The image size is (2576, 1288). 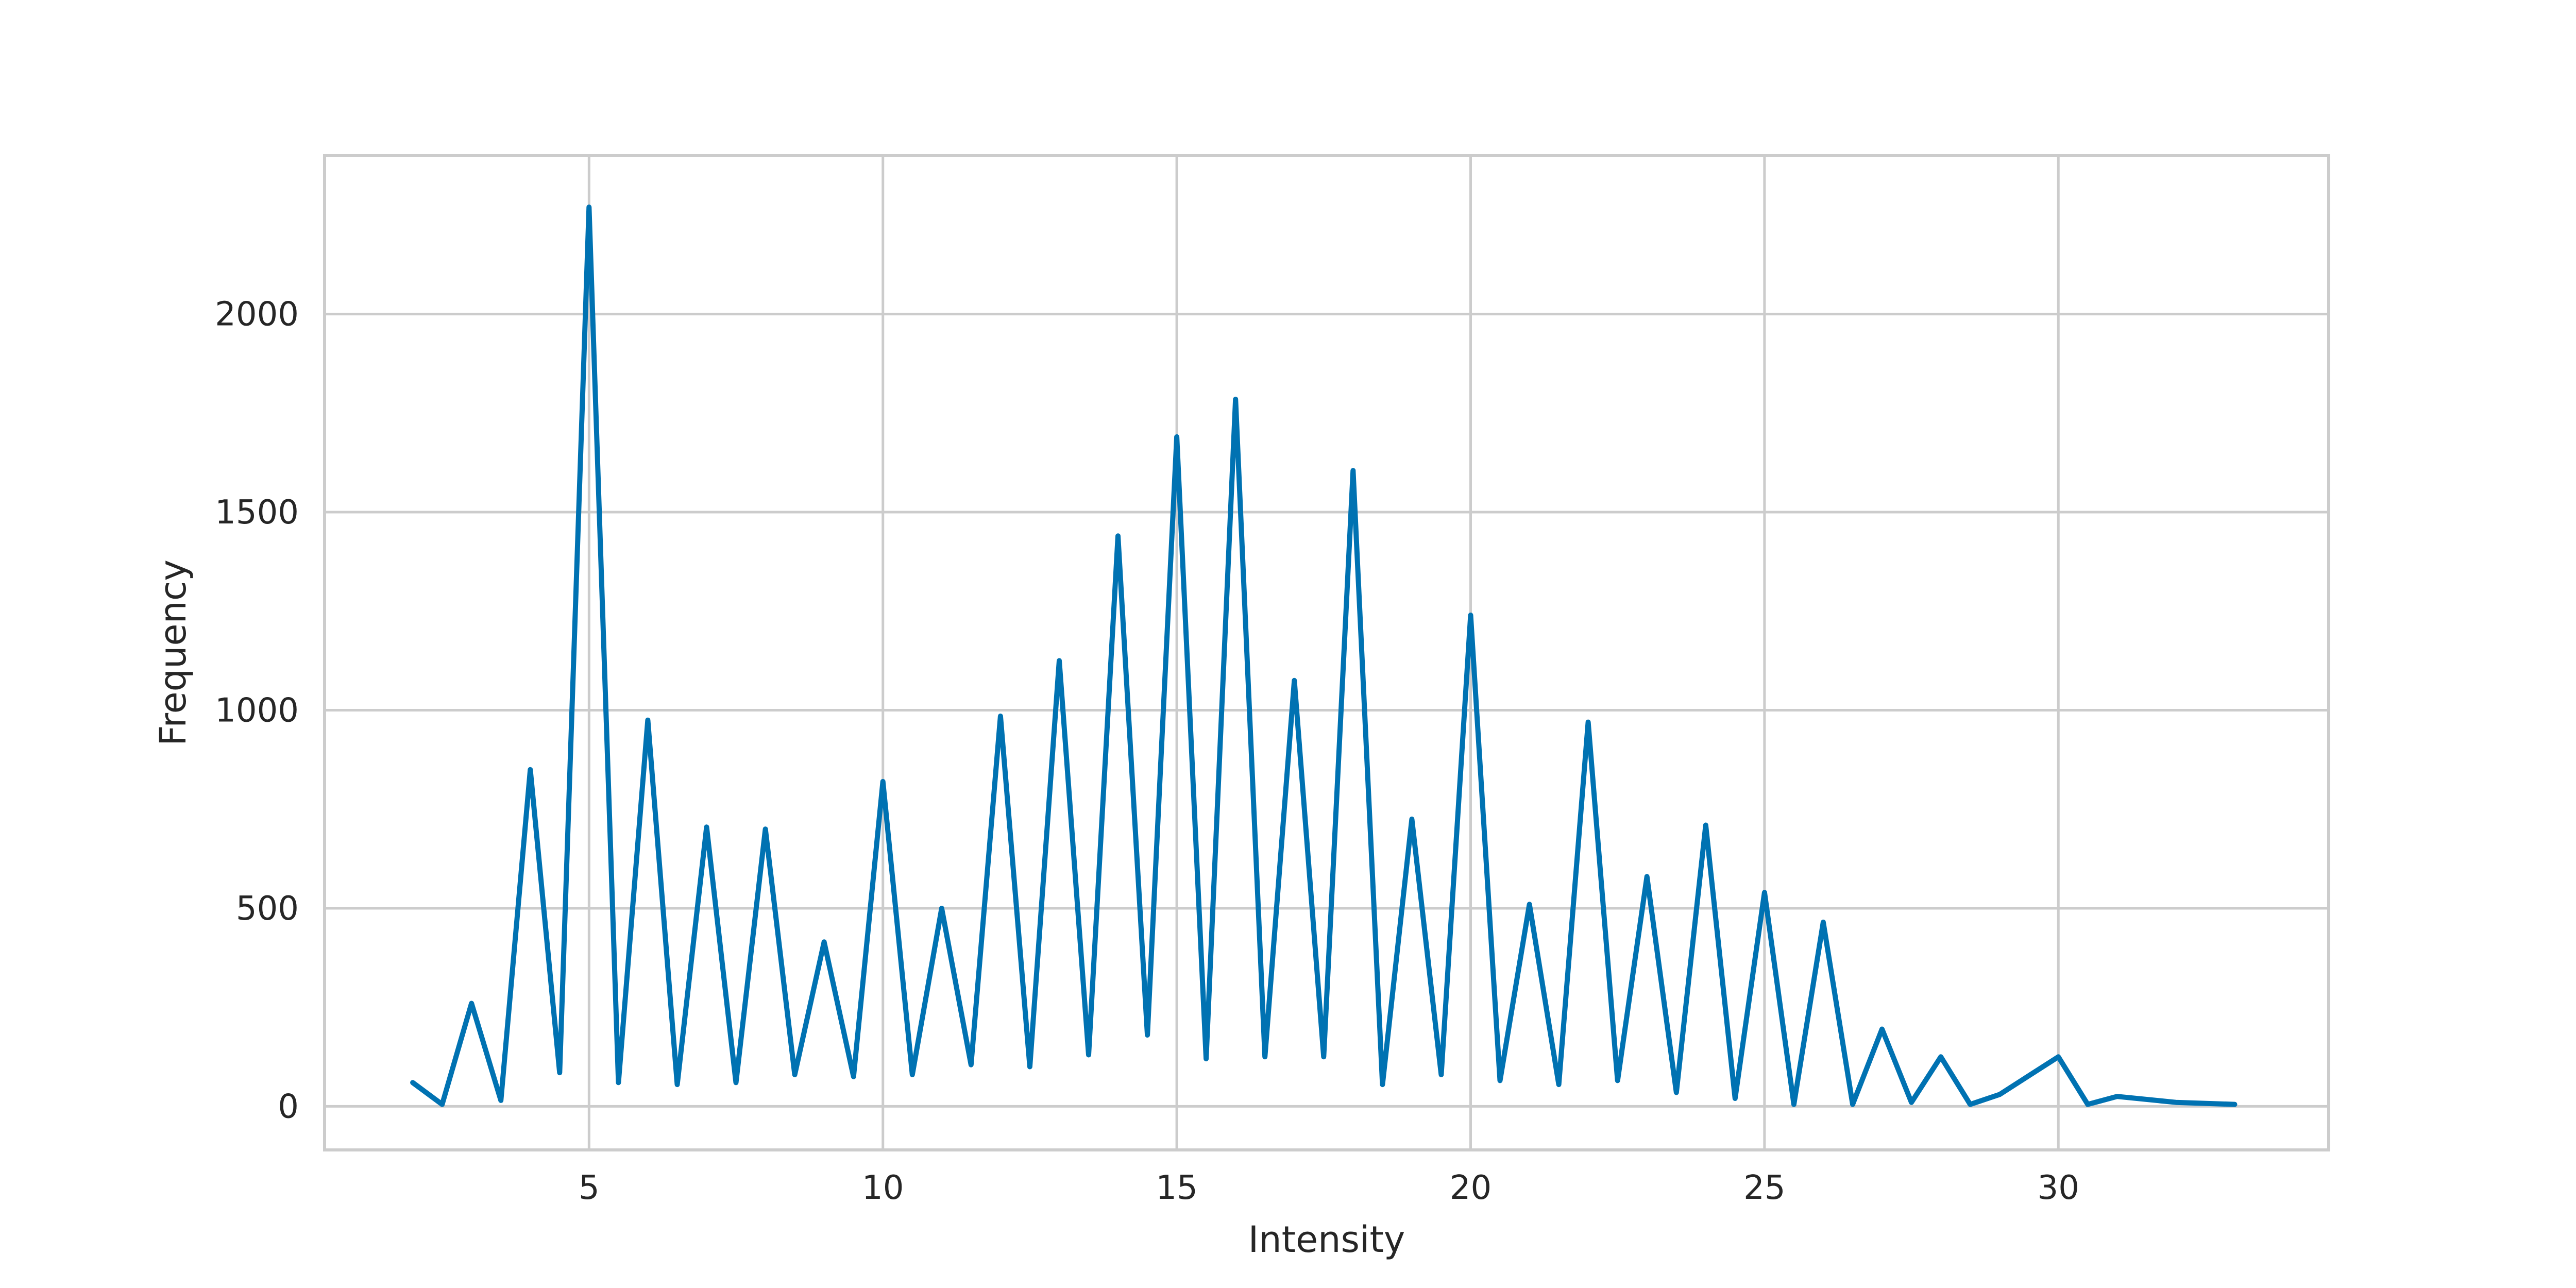 I want to click on x-axis-label: Intensity, so click(x=1326, y=1239).